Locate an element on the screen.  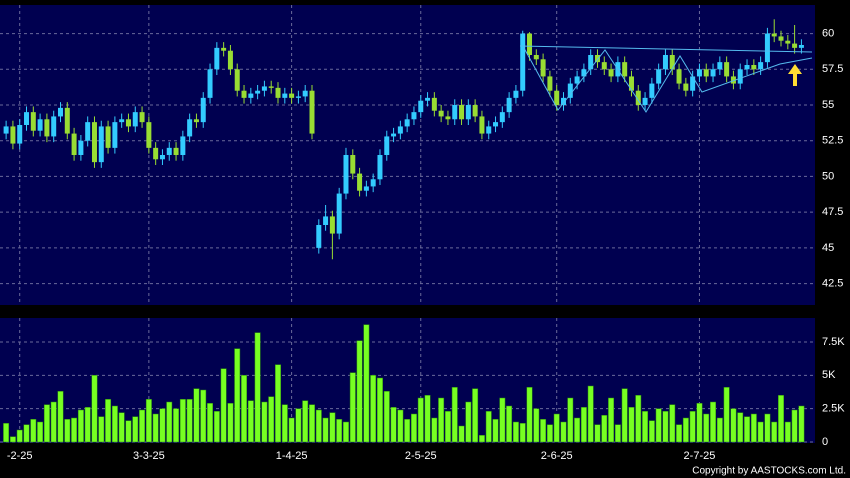
y-tick-label: 45 is located at coordinates (828, 248).